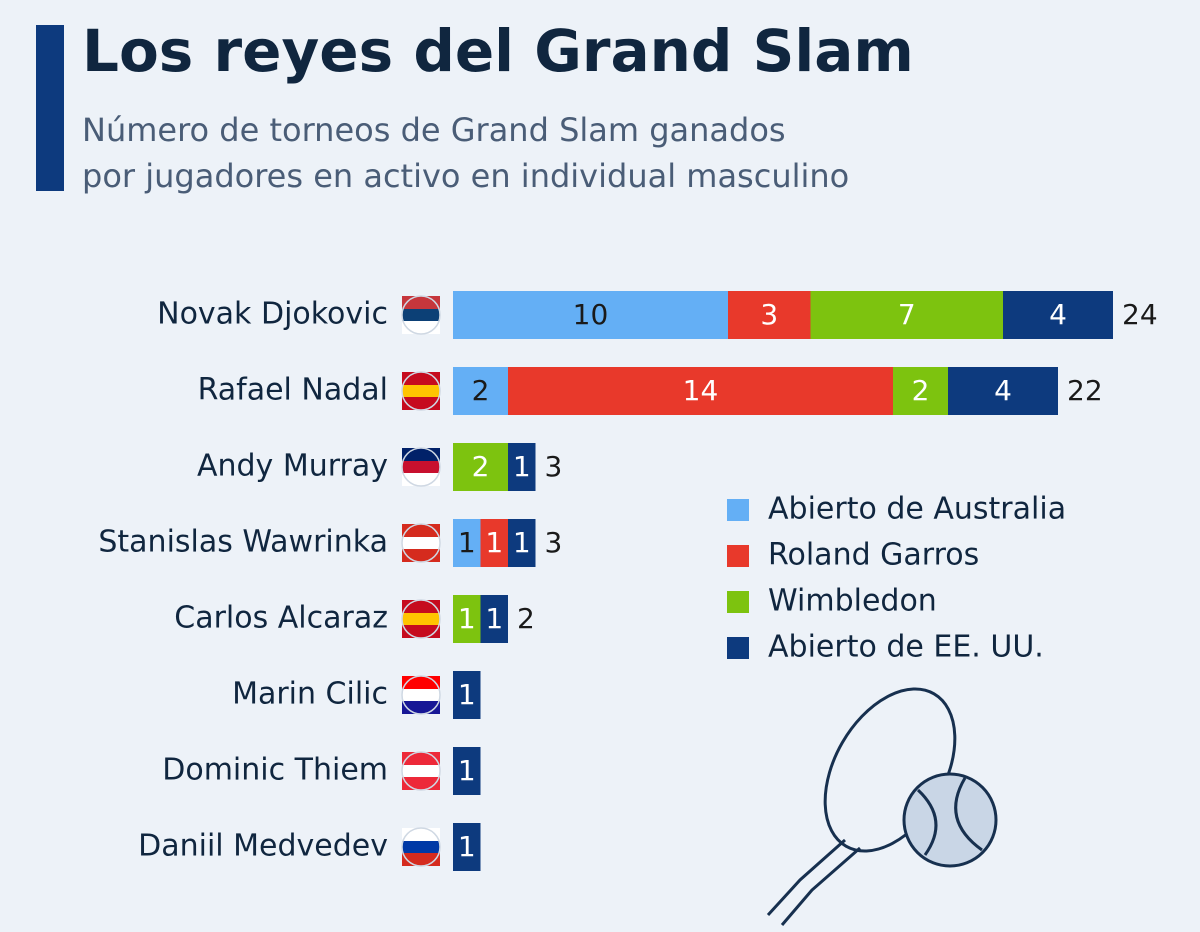  What do you see at coordinates (906, 647) in the screenshot?
I see `legend-label: Abierto de EE. UU.` at bounding box center [906, 647].